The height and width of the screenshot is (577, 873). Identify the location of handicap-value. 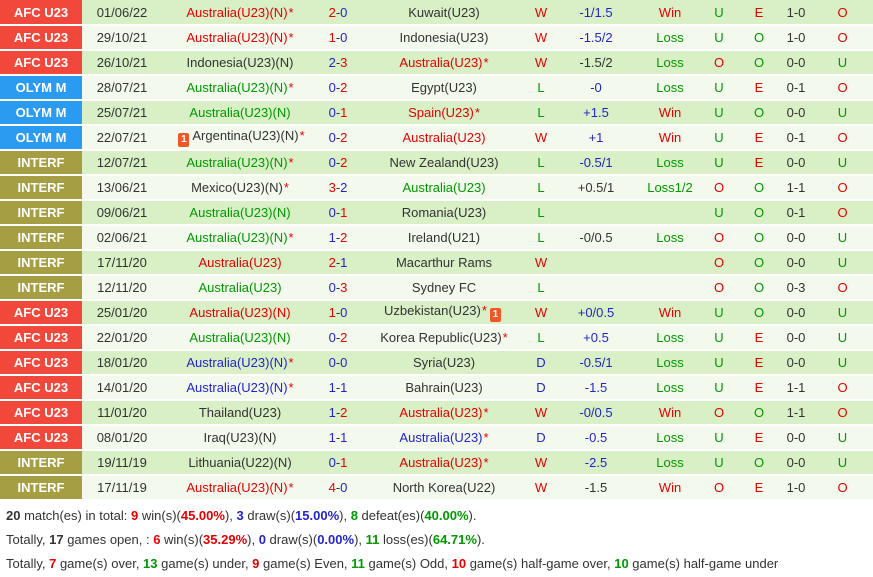
(596, 213).